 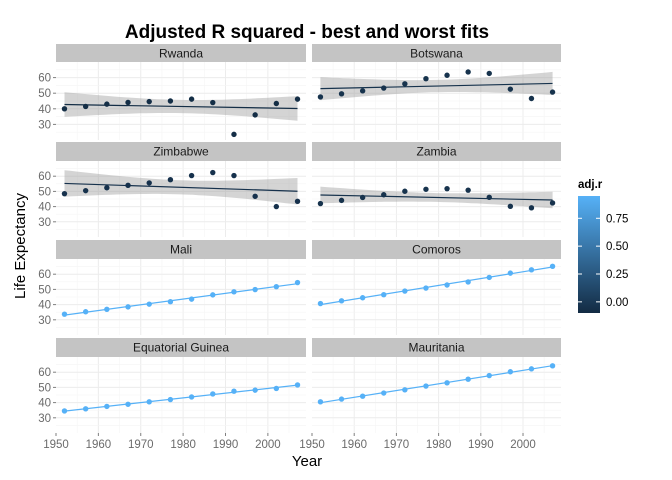 What do you see at coordinates (523, 445) in the screenshot?
I see `x-tick-label: 2000` at bounding box center [523, 445].